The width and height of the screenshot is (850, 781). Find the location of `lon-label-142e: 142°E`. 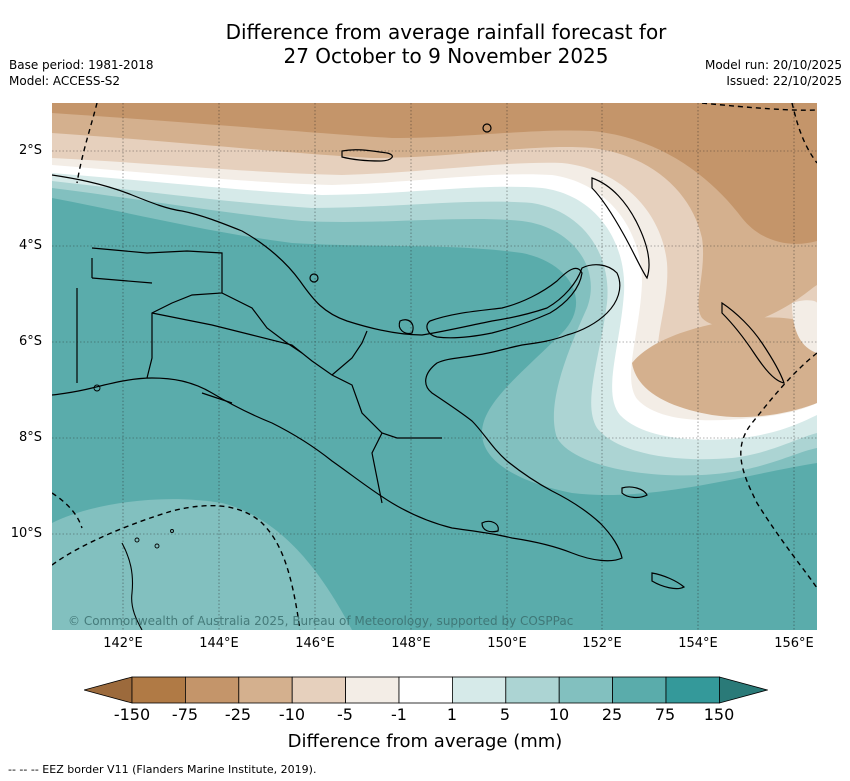

lon-label-142e: 142°E is located at coordinates (123, 643).